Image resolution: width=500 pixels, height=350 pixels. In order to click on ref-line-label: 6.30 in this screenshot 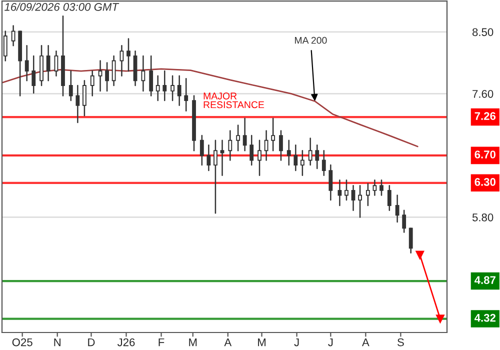, I will do `click(485, 182)`.